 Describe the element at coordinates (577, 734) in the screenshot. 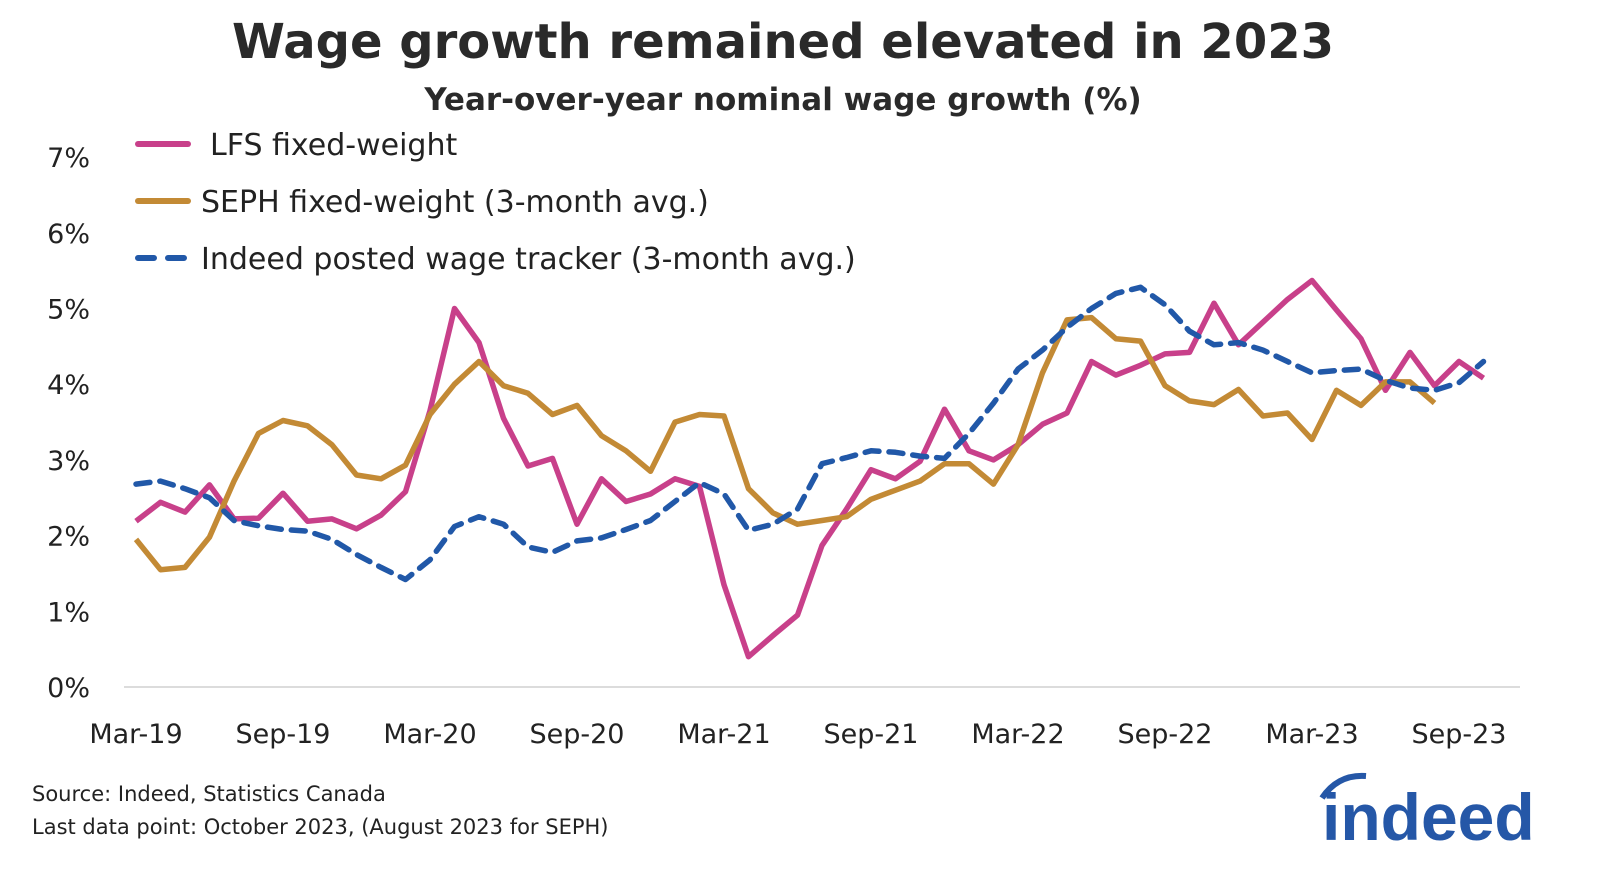

I see `x-tick-label: Sep-20` at that location.